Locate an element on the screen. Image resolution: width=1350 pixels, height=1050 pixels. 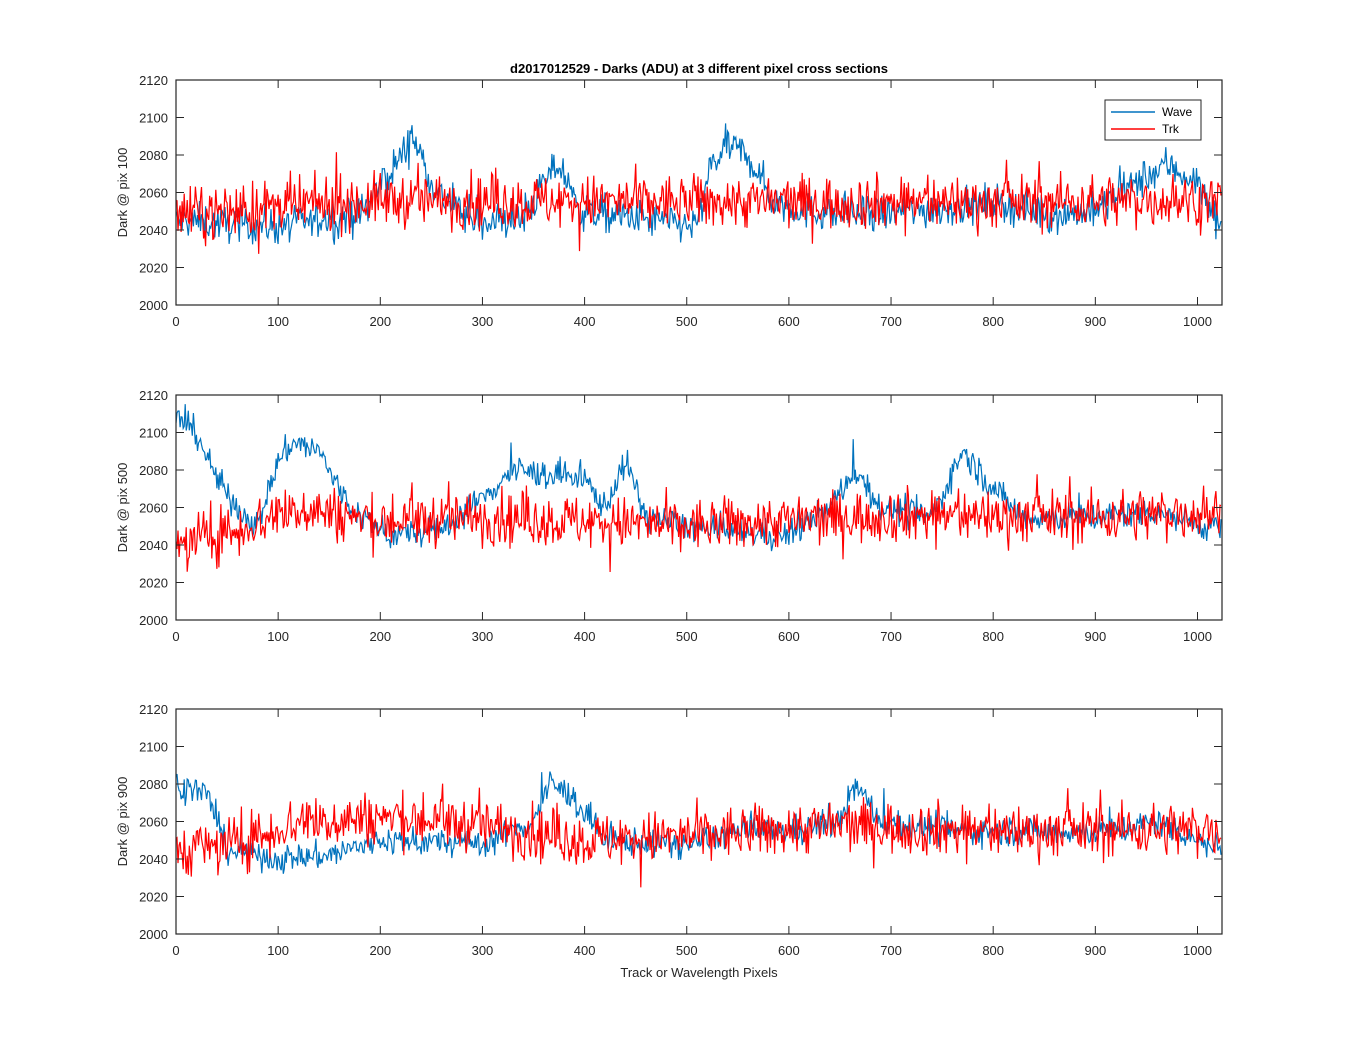
legend-box is located at coordinates (1153, 120).